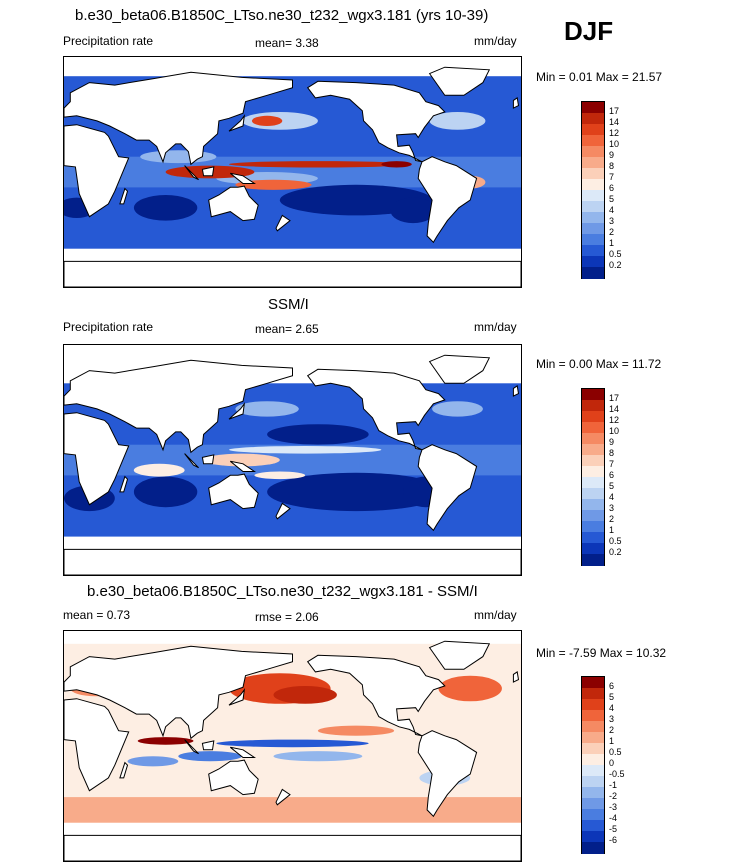 The width and height of the screenshot is (732, 865). Describe the element at coordinates (287, 329) in the screenshot. I see `panel-2-mean-label: mean= 2.65` at that location.